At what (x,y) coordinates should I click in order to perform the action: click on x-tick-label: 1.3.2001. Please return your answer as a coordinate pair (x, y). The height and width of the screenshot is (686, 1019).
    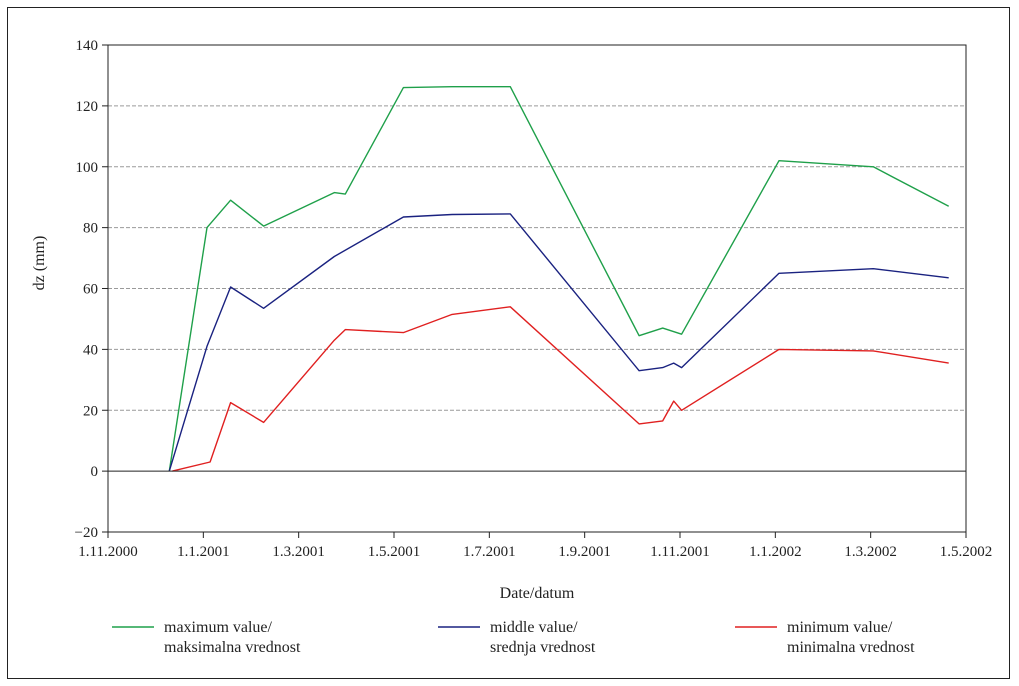
    Looking at the image, I should click on (298, 552).